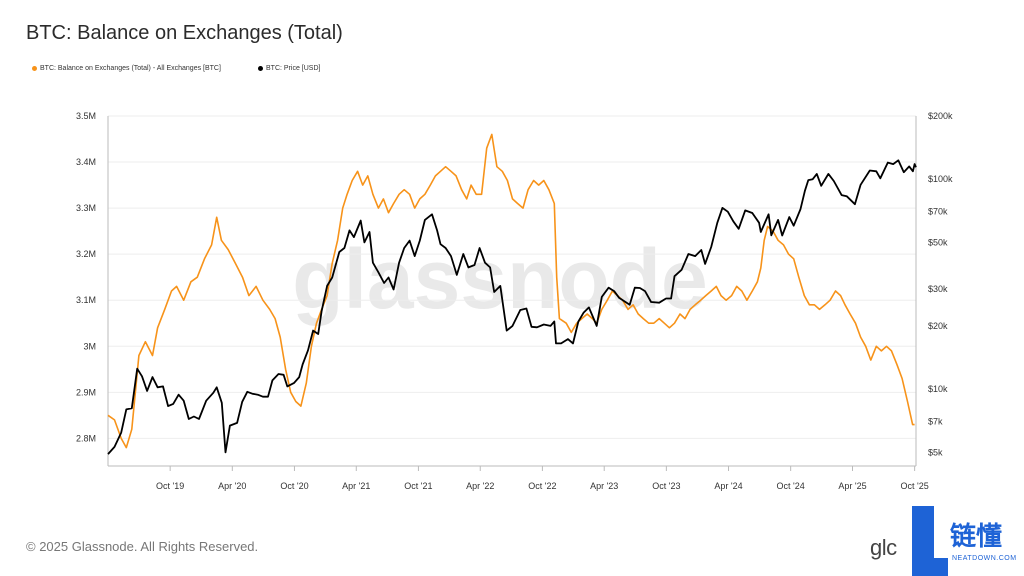  Describe the element at coordinates (86, 438) in the screenshot. I see `y-left-tick-label: 2.8M` at that location.